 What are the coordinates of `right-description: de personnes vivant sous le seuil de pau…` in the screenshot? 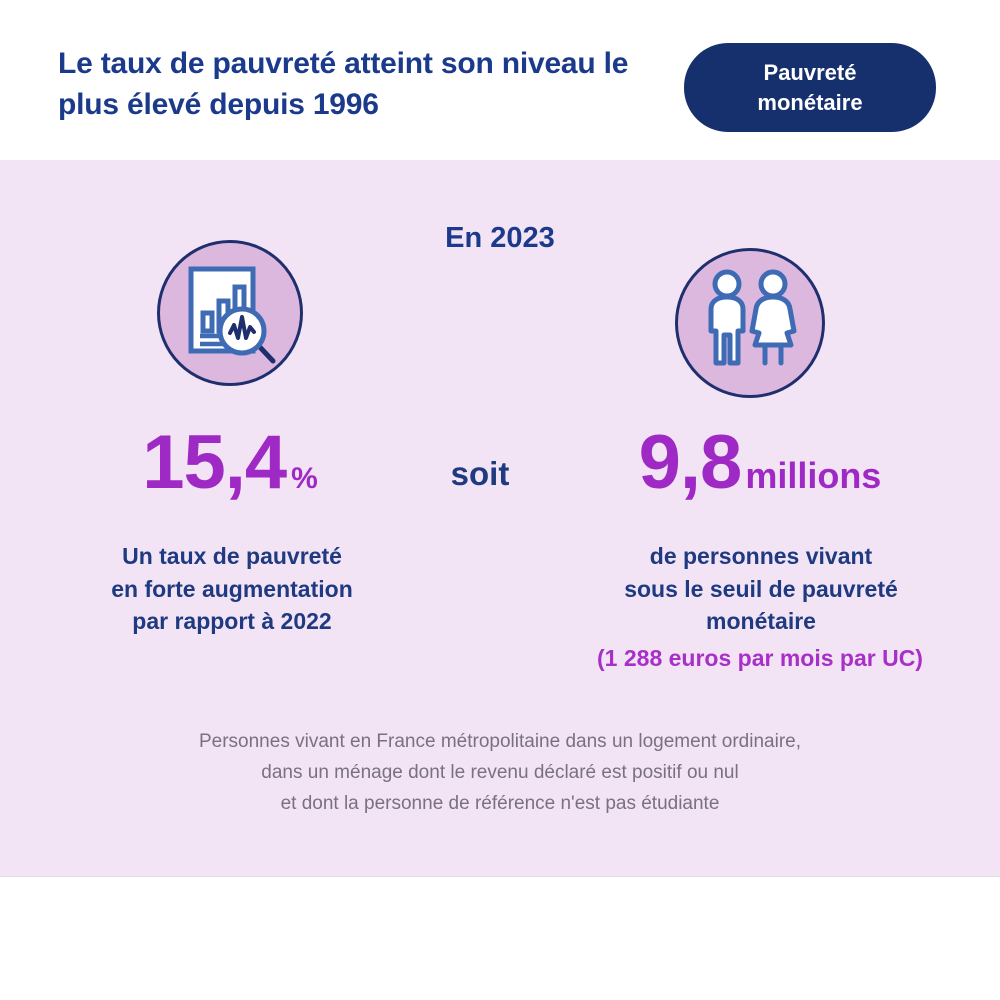 It's located at (761, 589).